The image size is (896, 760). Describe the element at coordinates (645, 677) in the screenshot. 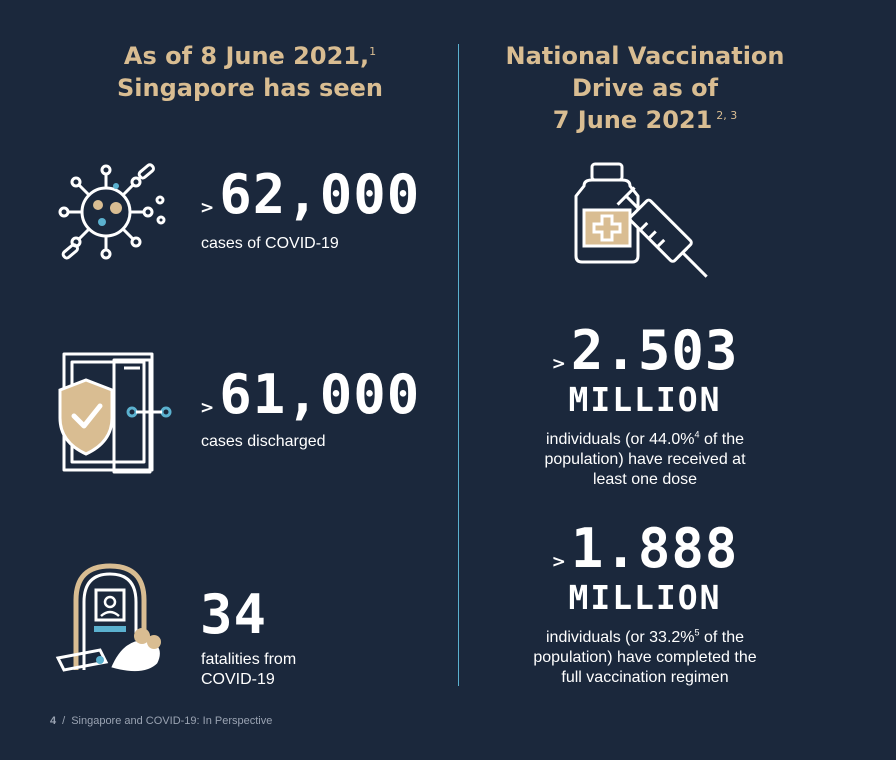

I see `stat-full-vaccination-line3: full vaccination regimen` at that location.